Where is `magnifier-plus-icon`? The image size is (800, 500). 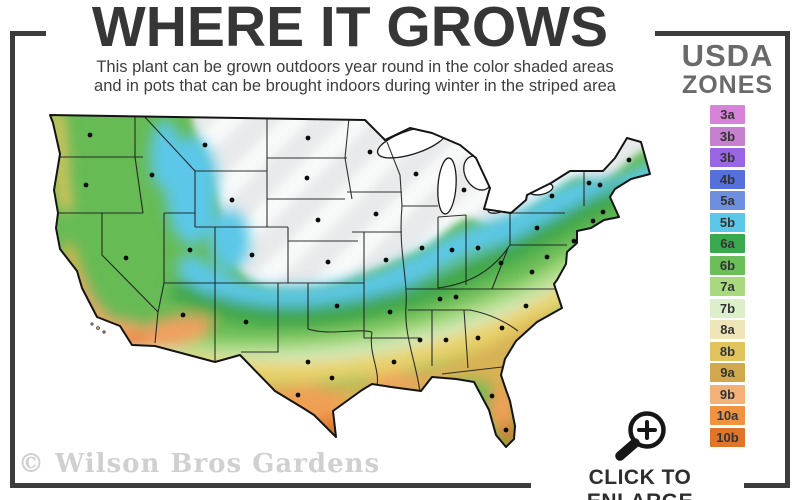
magnifier-plus-icon is located at coordinates (640, 435).